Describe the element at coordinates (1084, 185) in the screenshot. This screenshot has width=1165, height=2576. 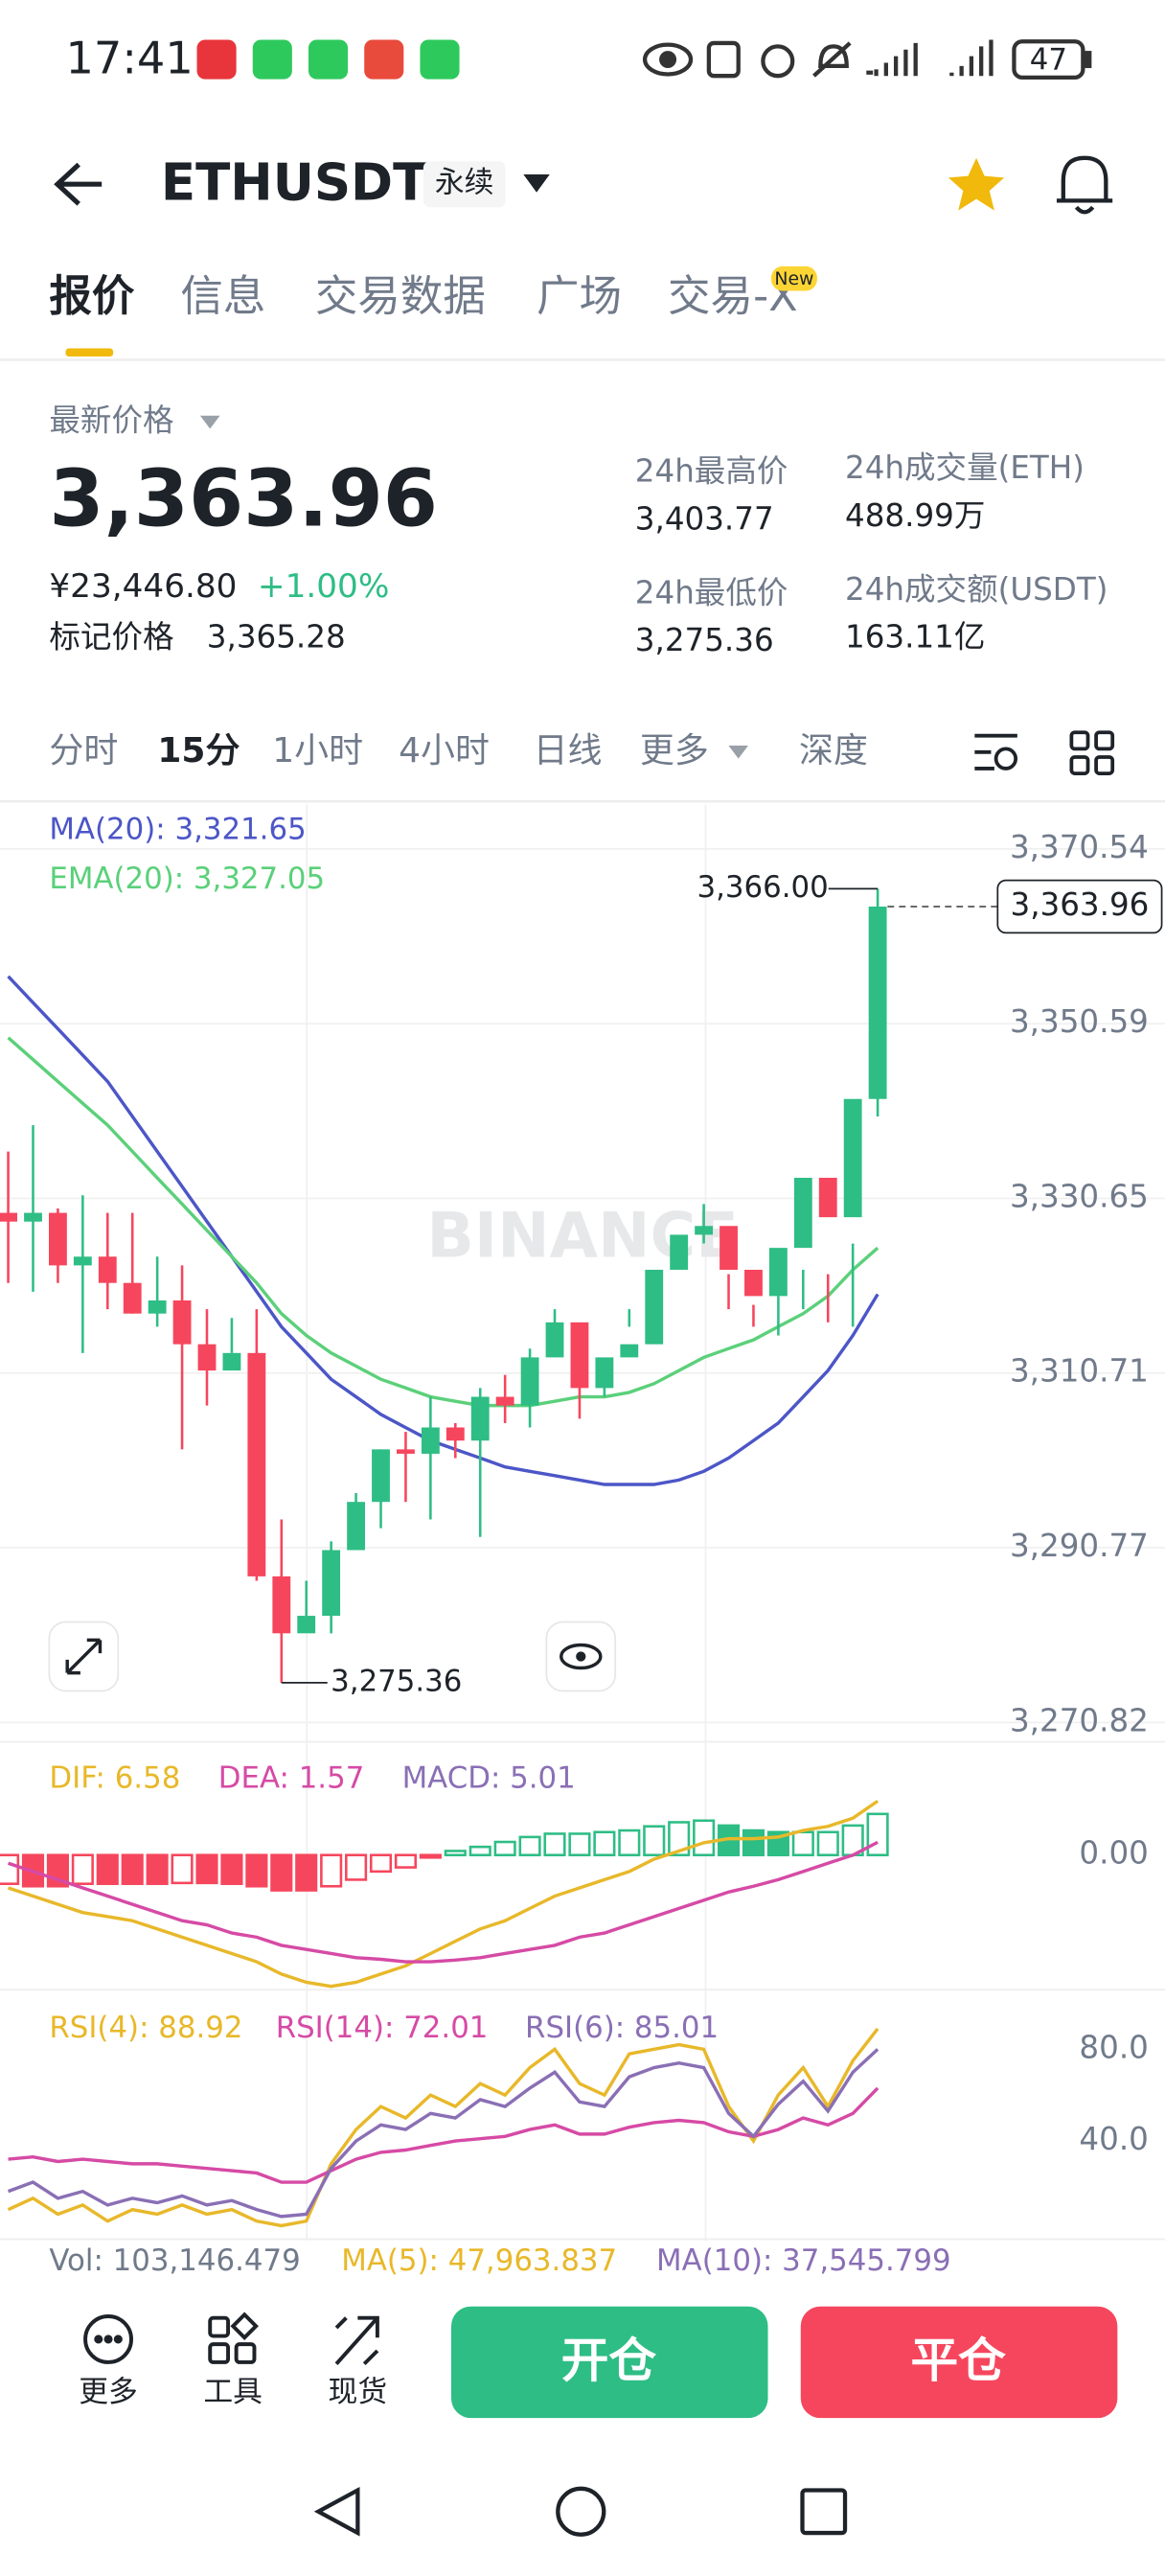
I see `alert-bell` at that location.